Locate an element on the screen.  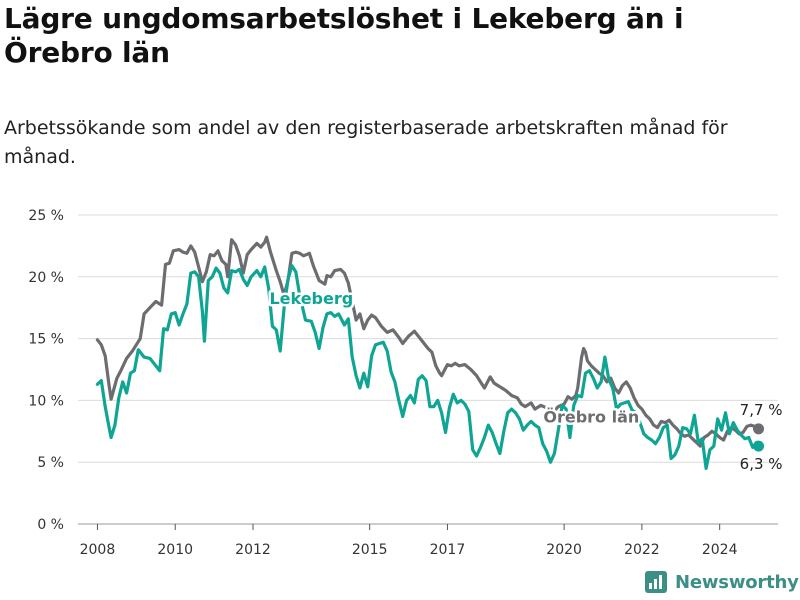
x-axis-ticks: 2008 2010 2012 2015 2017 2020 2022 2024 is located at coordinates (409, 541).